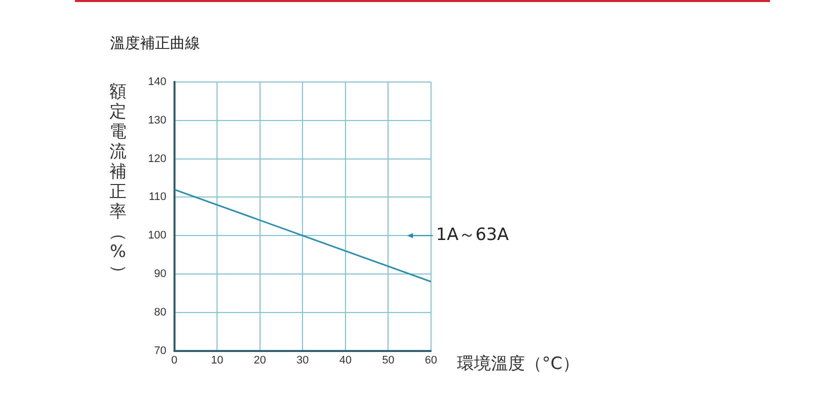 This screenshot has height=414, width=830. Describe the element at coordinates (160, 350) in the screenshot. I see `y-tick-label: 70` at that location.